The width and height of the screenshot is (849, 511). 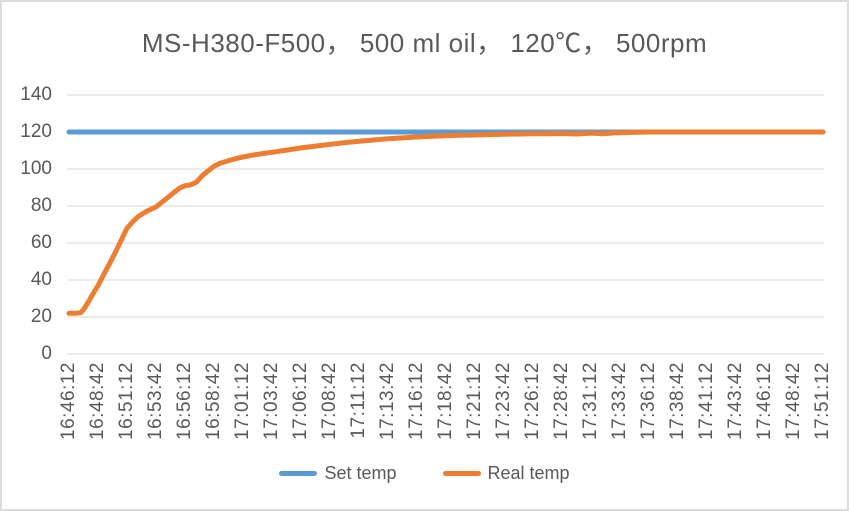 I want to click on x-tick-label: 17:51:12, so click(x=822, y=401).